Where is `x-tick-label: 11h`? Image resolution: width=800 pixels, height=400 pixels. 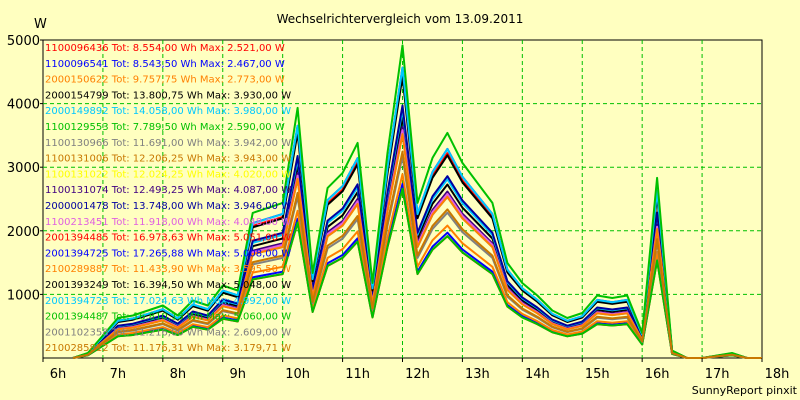 x-tick-label: 11h is located at coordinates (357, 374).